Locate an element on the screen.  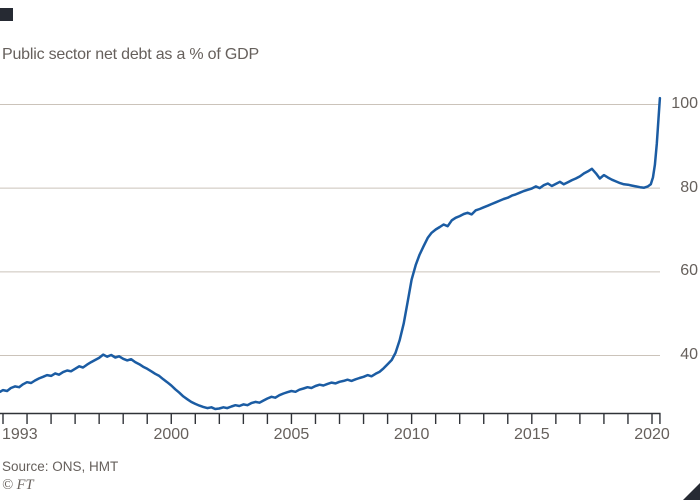
x-label-2010: 2010 is located at coordinates (411, 434).